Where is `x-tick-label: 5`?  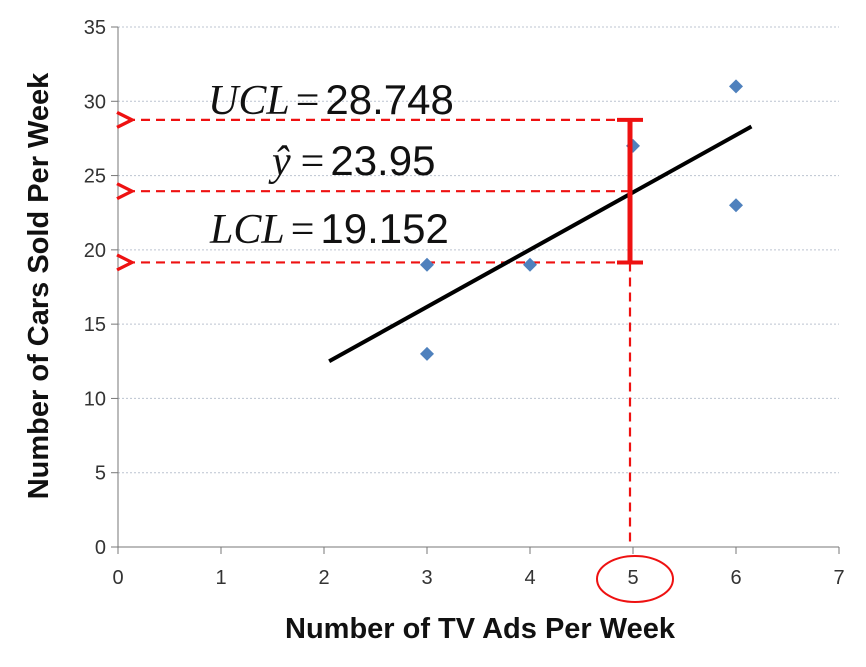
x-tick-label: 5 is located at coordinates (632, 578).